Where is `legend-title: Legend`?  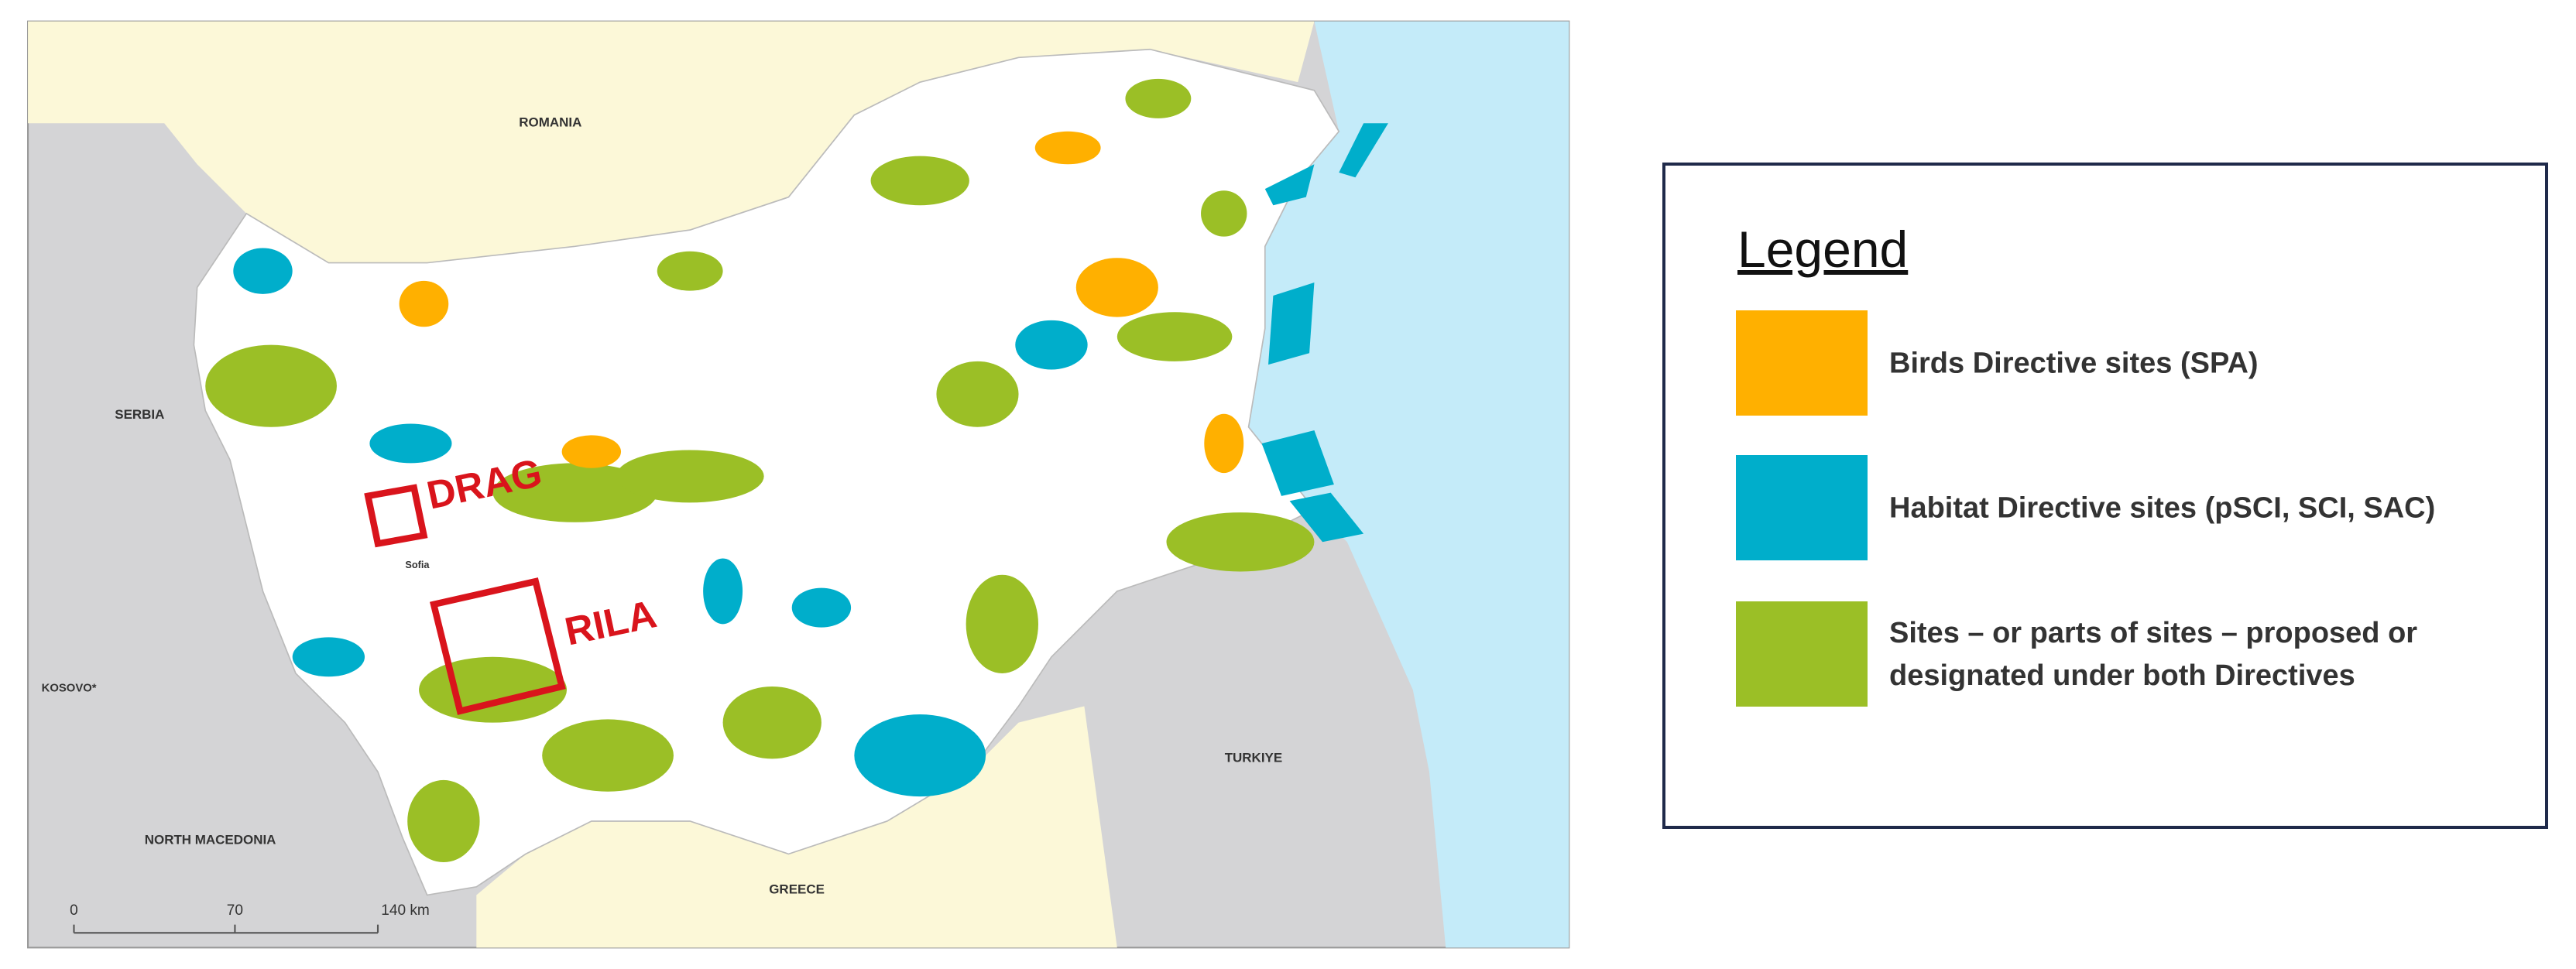 legend-title: Legend is located at coordinates (1823, 249).